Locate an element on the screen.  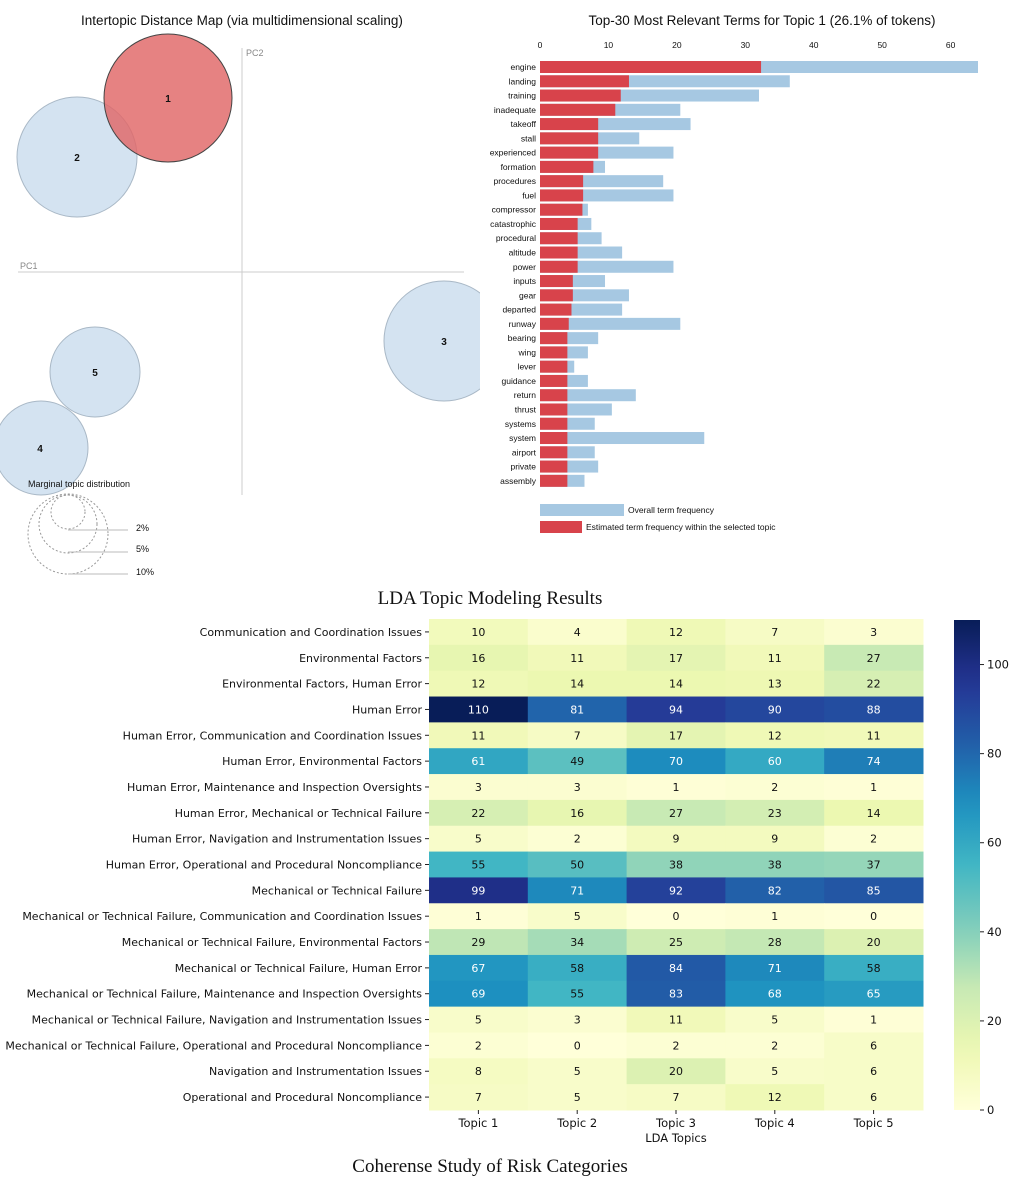
topic-bar-system is located at coordinates (554, 438).